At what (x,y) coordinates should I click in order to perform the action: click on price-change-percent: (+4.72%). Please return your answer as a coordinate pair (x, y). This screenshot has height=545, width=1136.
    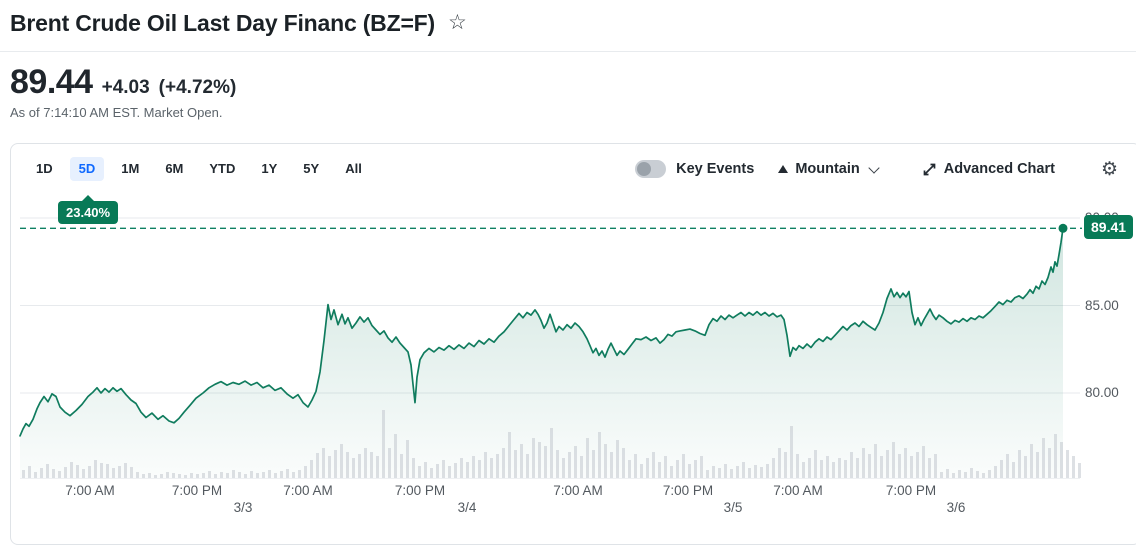
    Looking at the image, I should click on (197, 87).